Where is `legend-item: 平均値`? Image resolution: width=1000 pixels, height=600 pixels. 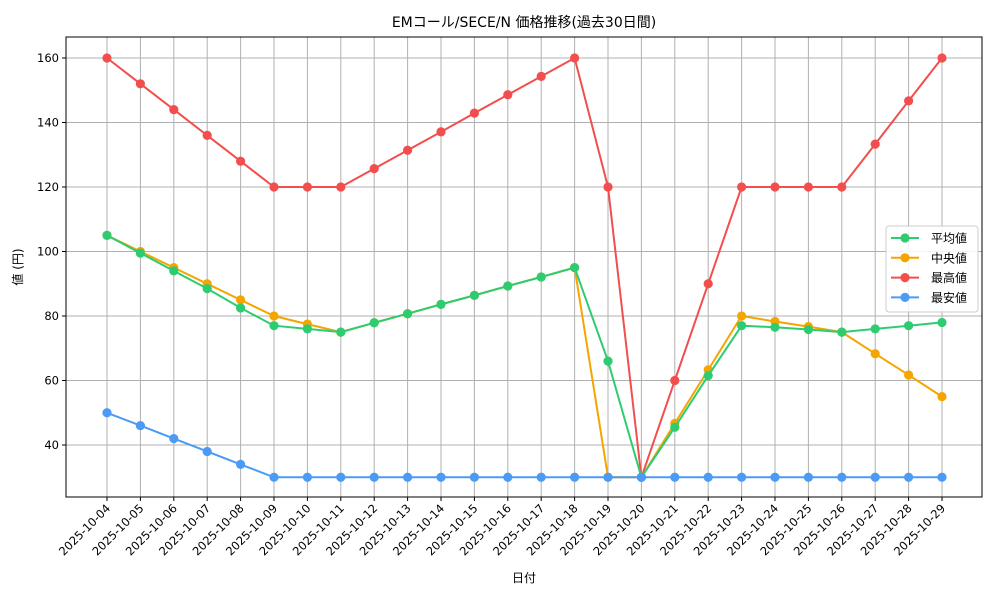 legend-item: 平均値 is located at coordinates (929, 238).